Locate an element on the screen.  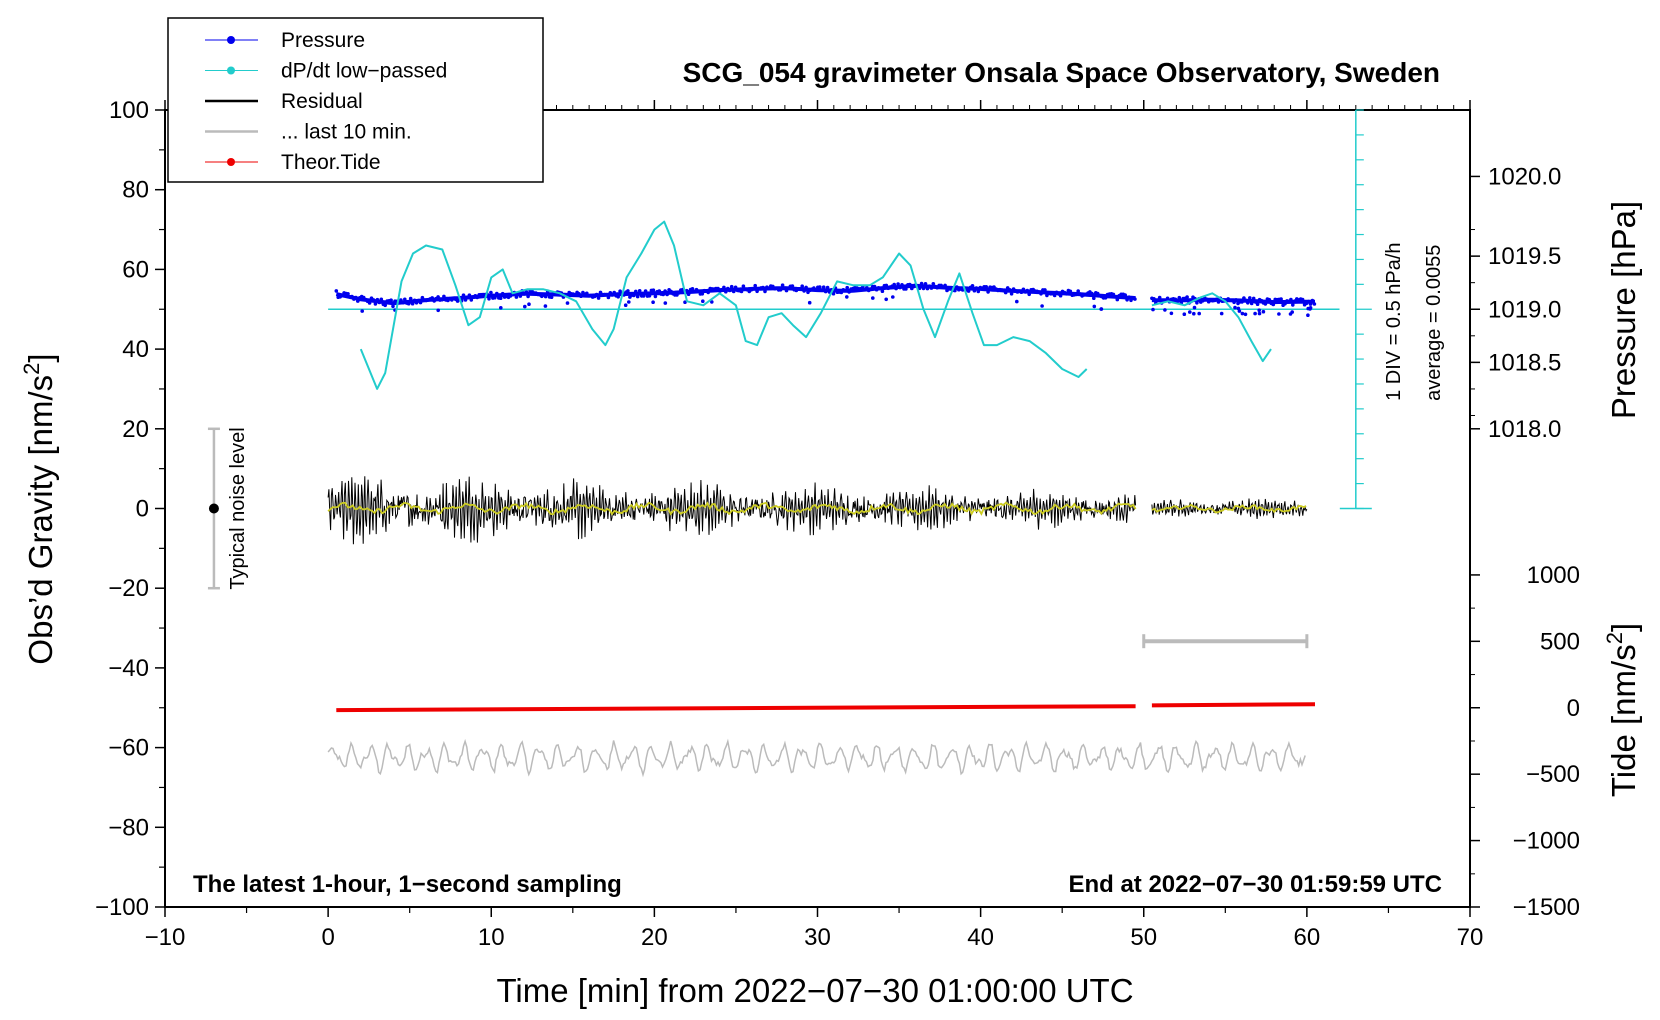
dpdt-scale-average-label: average = 0.0055 is located at coordinates (1434, 323).